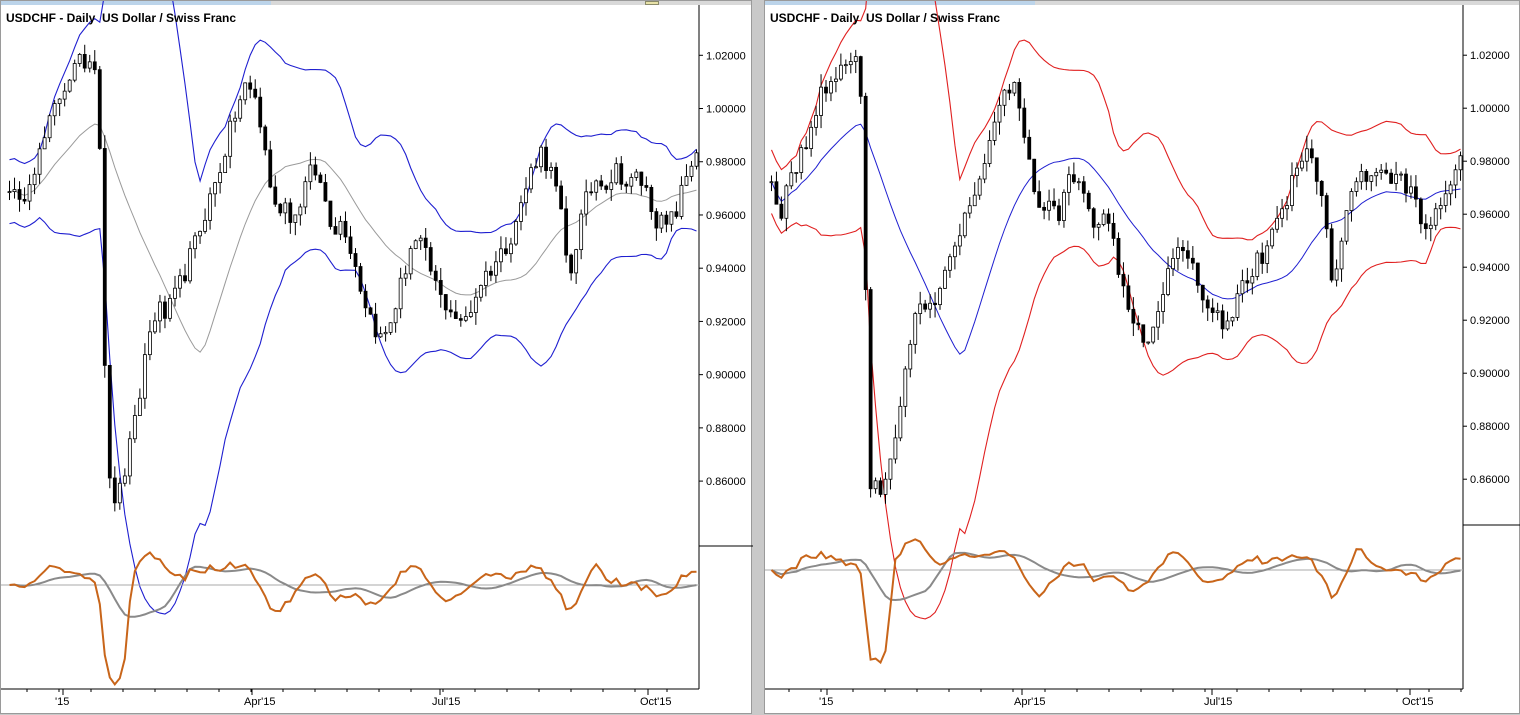 This screenshot has width=1520, height=715. Describe the element at coordinates (353, 238) in the screenshot. I see `middle-band-line` at that location.